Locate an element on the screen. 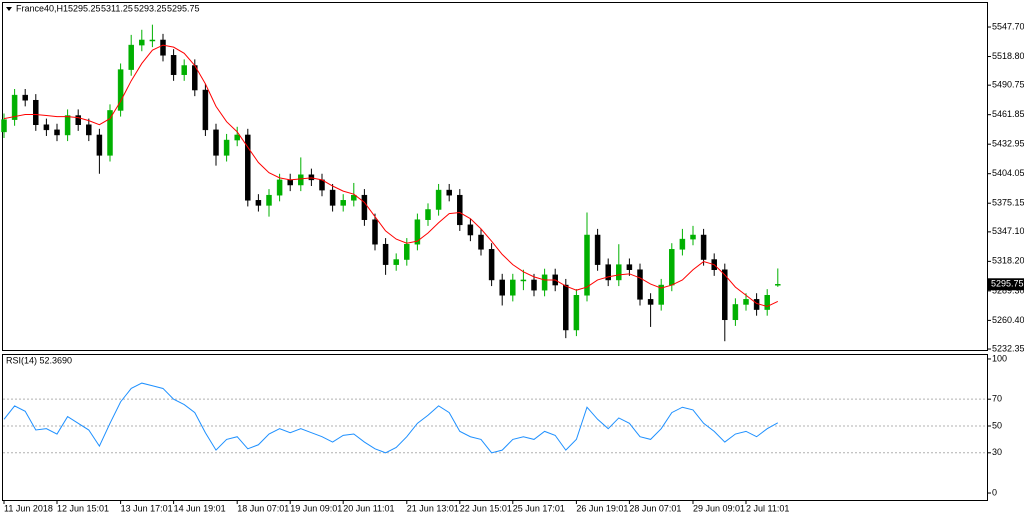 The image size is (1024, 518). y-tick-label: 5432.95 is located at coordinates (1008, 144).